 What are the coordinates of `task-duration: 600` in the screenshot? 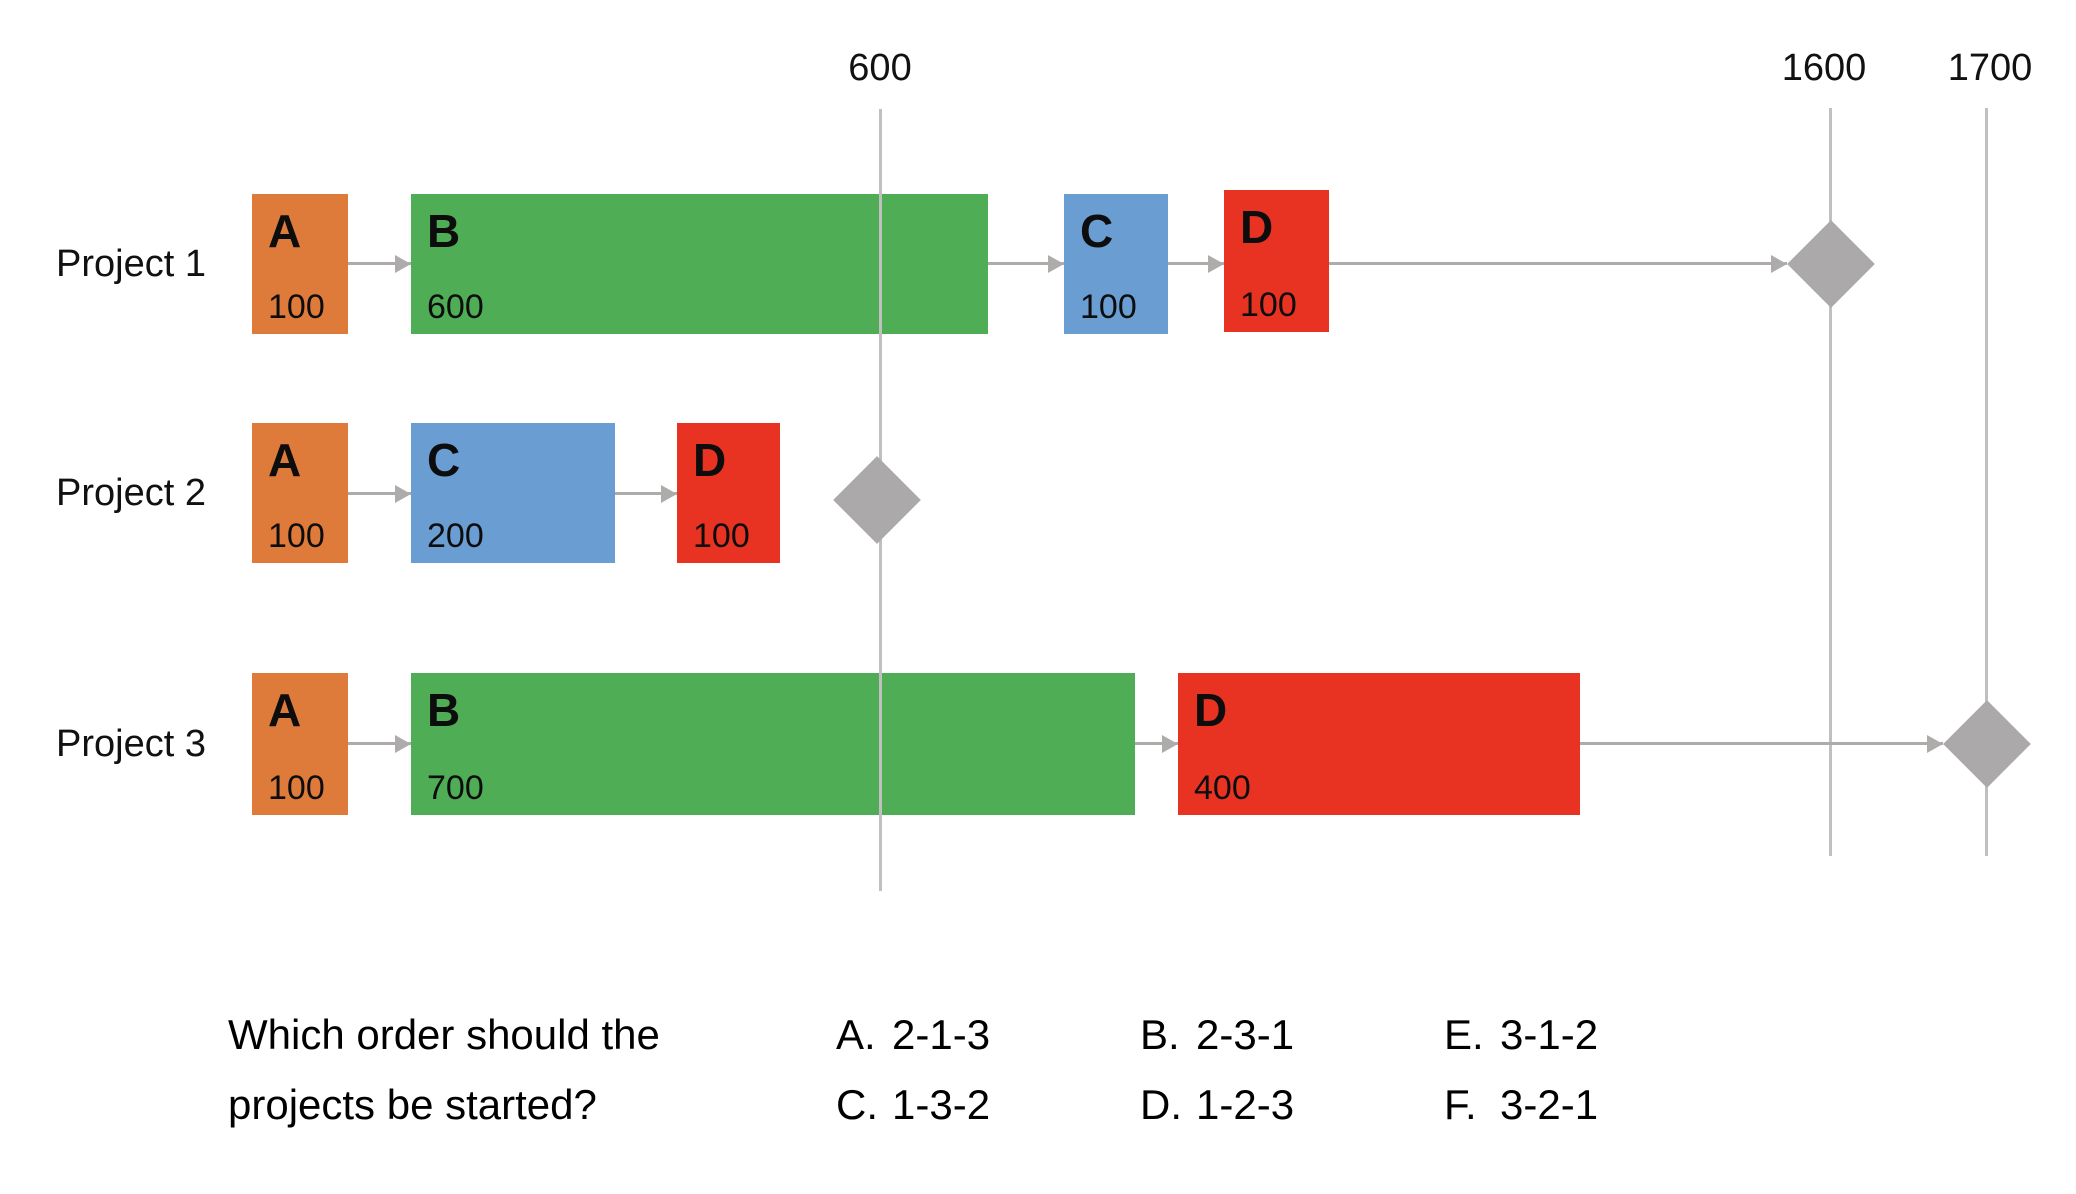 It's located at (455, 307).